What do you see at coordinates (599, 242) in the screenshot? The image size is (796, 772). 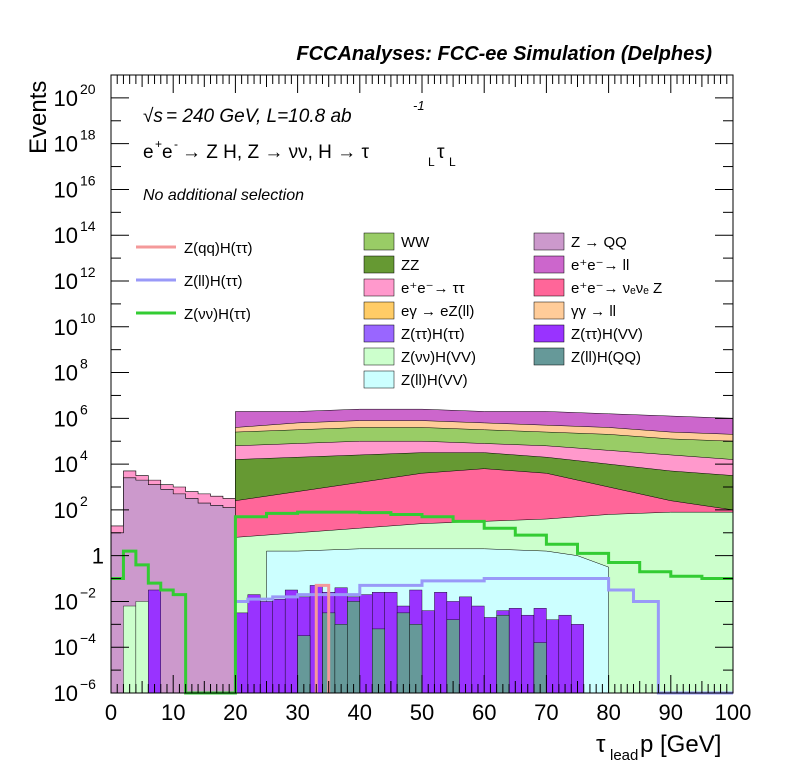 I see `legend-fill-label: Z → QQ` at bounding box center [599, 242].